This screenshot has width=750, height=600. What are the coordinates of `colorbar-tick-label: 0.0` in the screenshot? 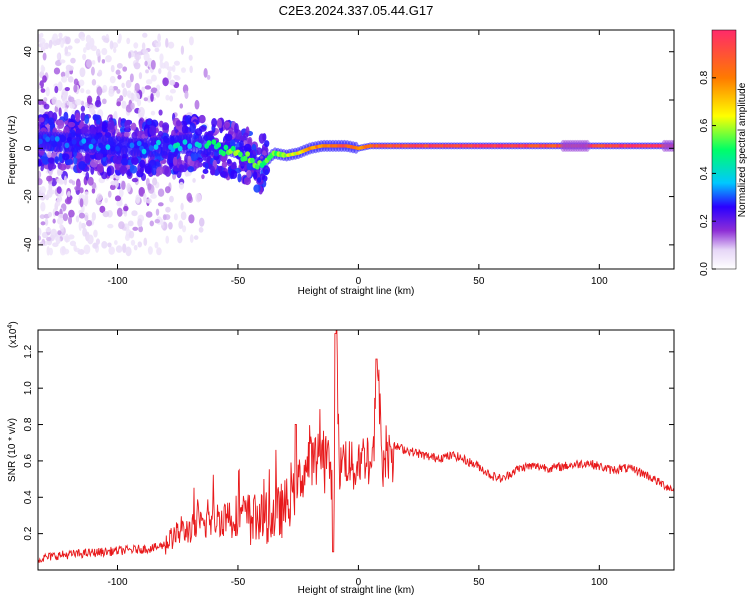 It's located at (704, 269).